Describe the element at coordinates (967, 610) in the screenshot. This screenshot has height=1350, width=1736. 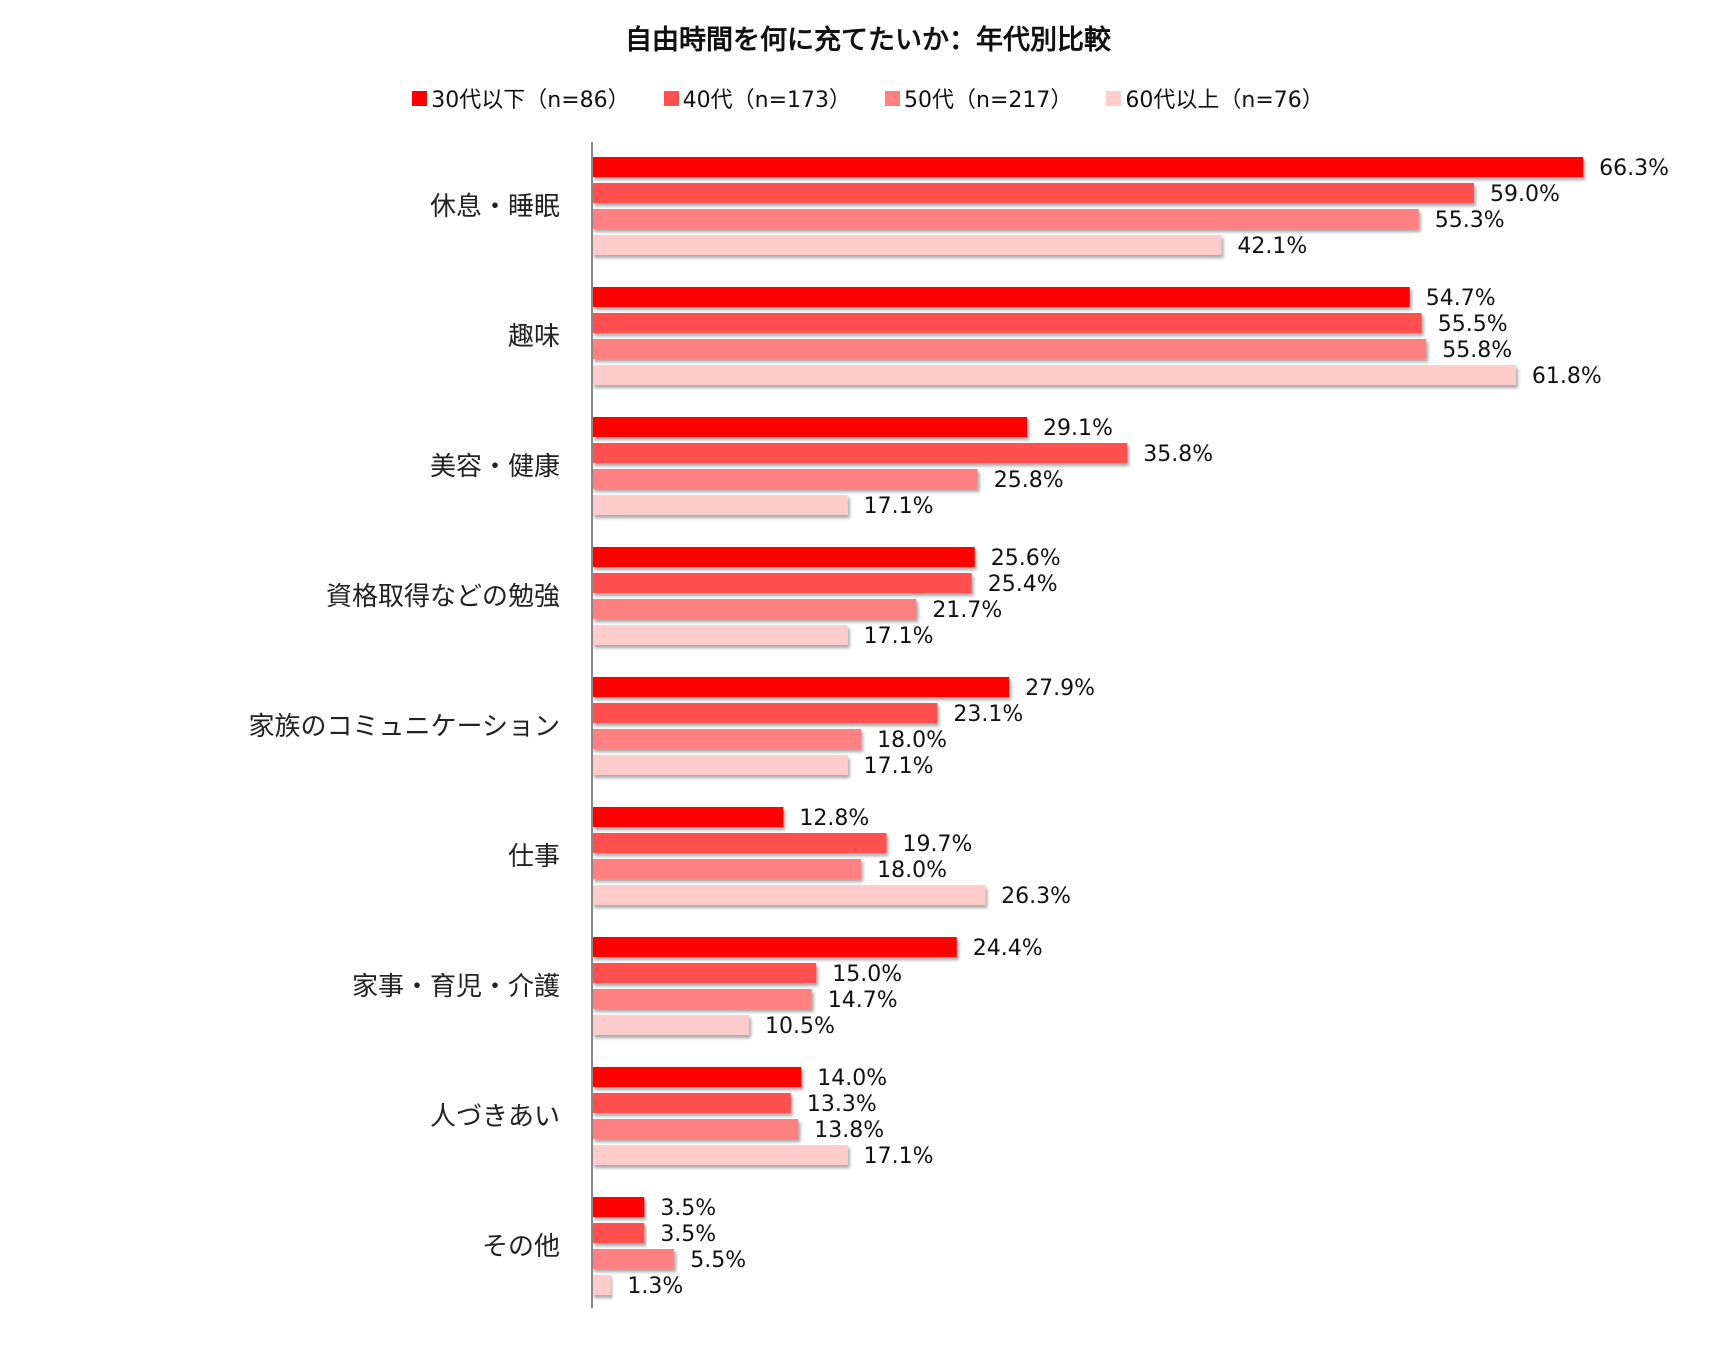
I see `data-label: 21.7%` at that location.